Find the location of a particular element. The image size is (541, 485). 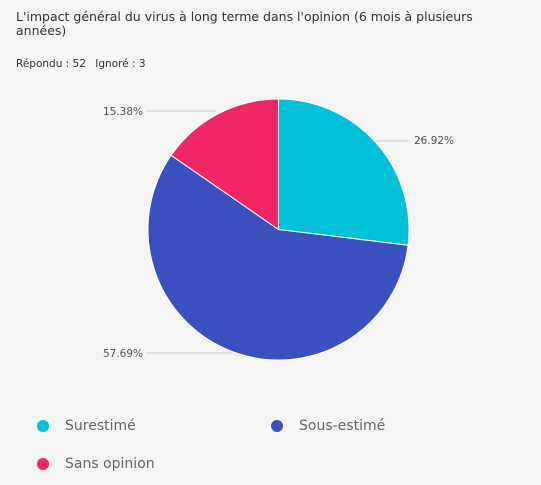

legend-item-surestime: Surestimé is located at coordinates (86, 426).